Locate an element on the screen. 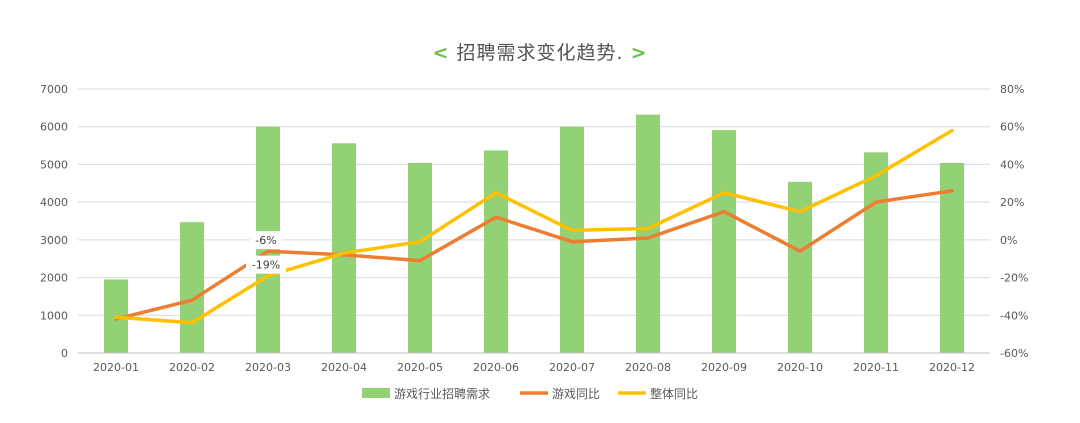  y-left-tick-label: 2000 is located at coordinates (54, 278).